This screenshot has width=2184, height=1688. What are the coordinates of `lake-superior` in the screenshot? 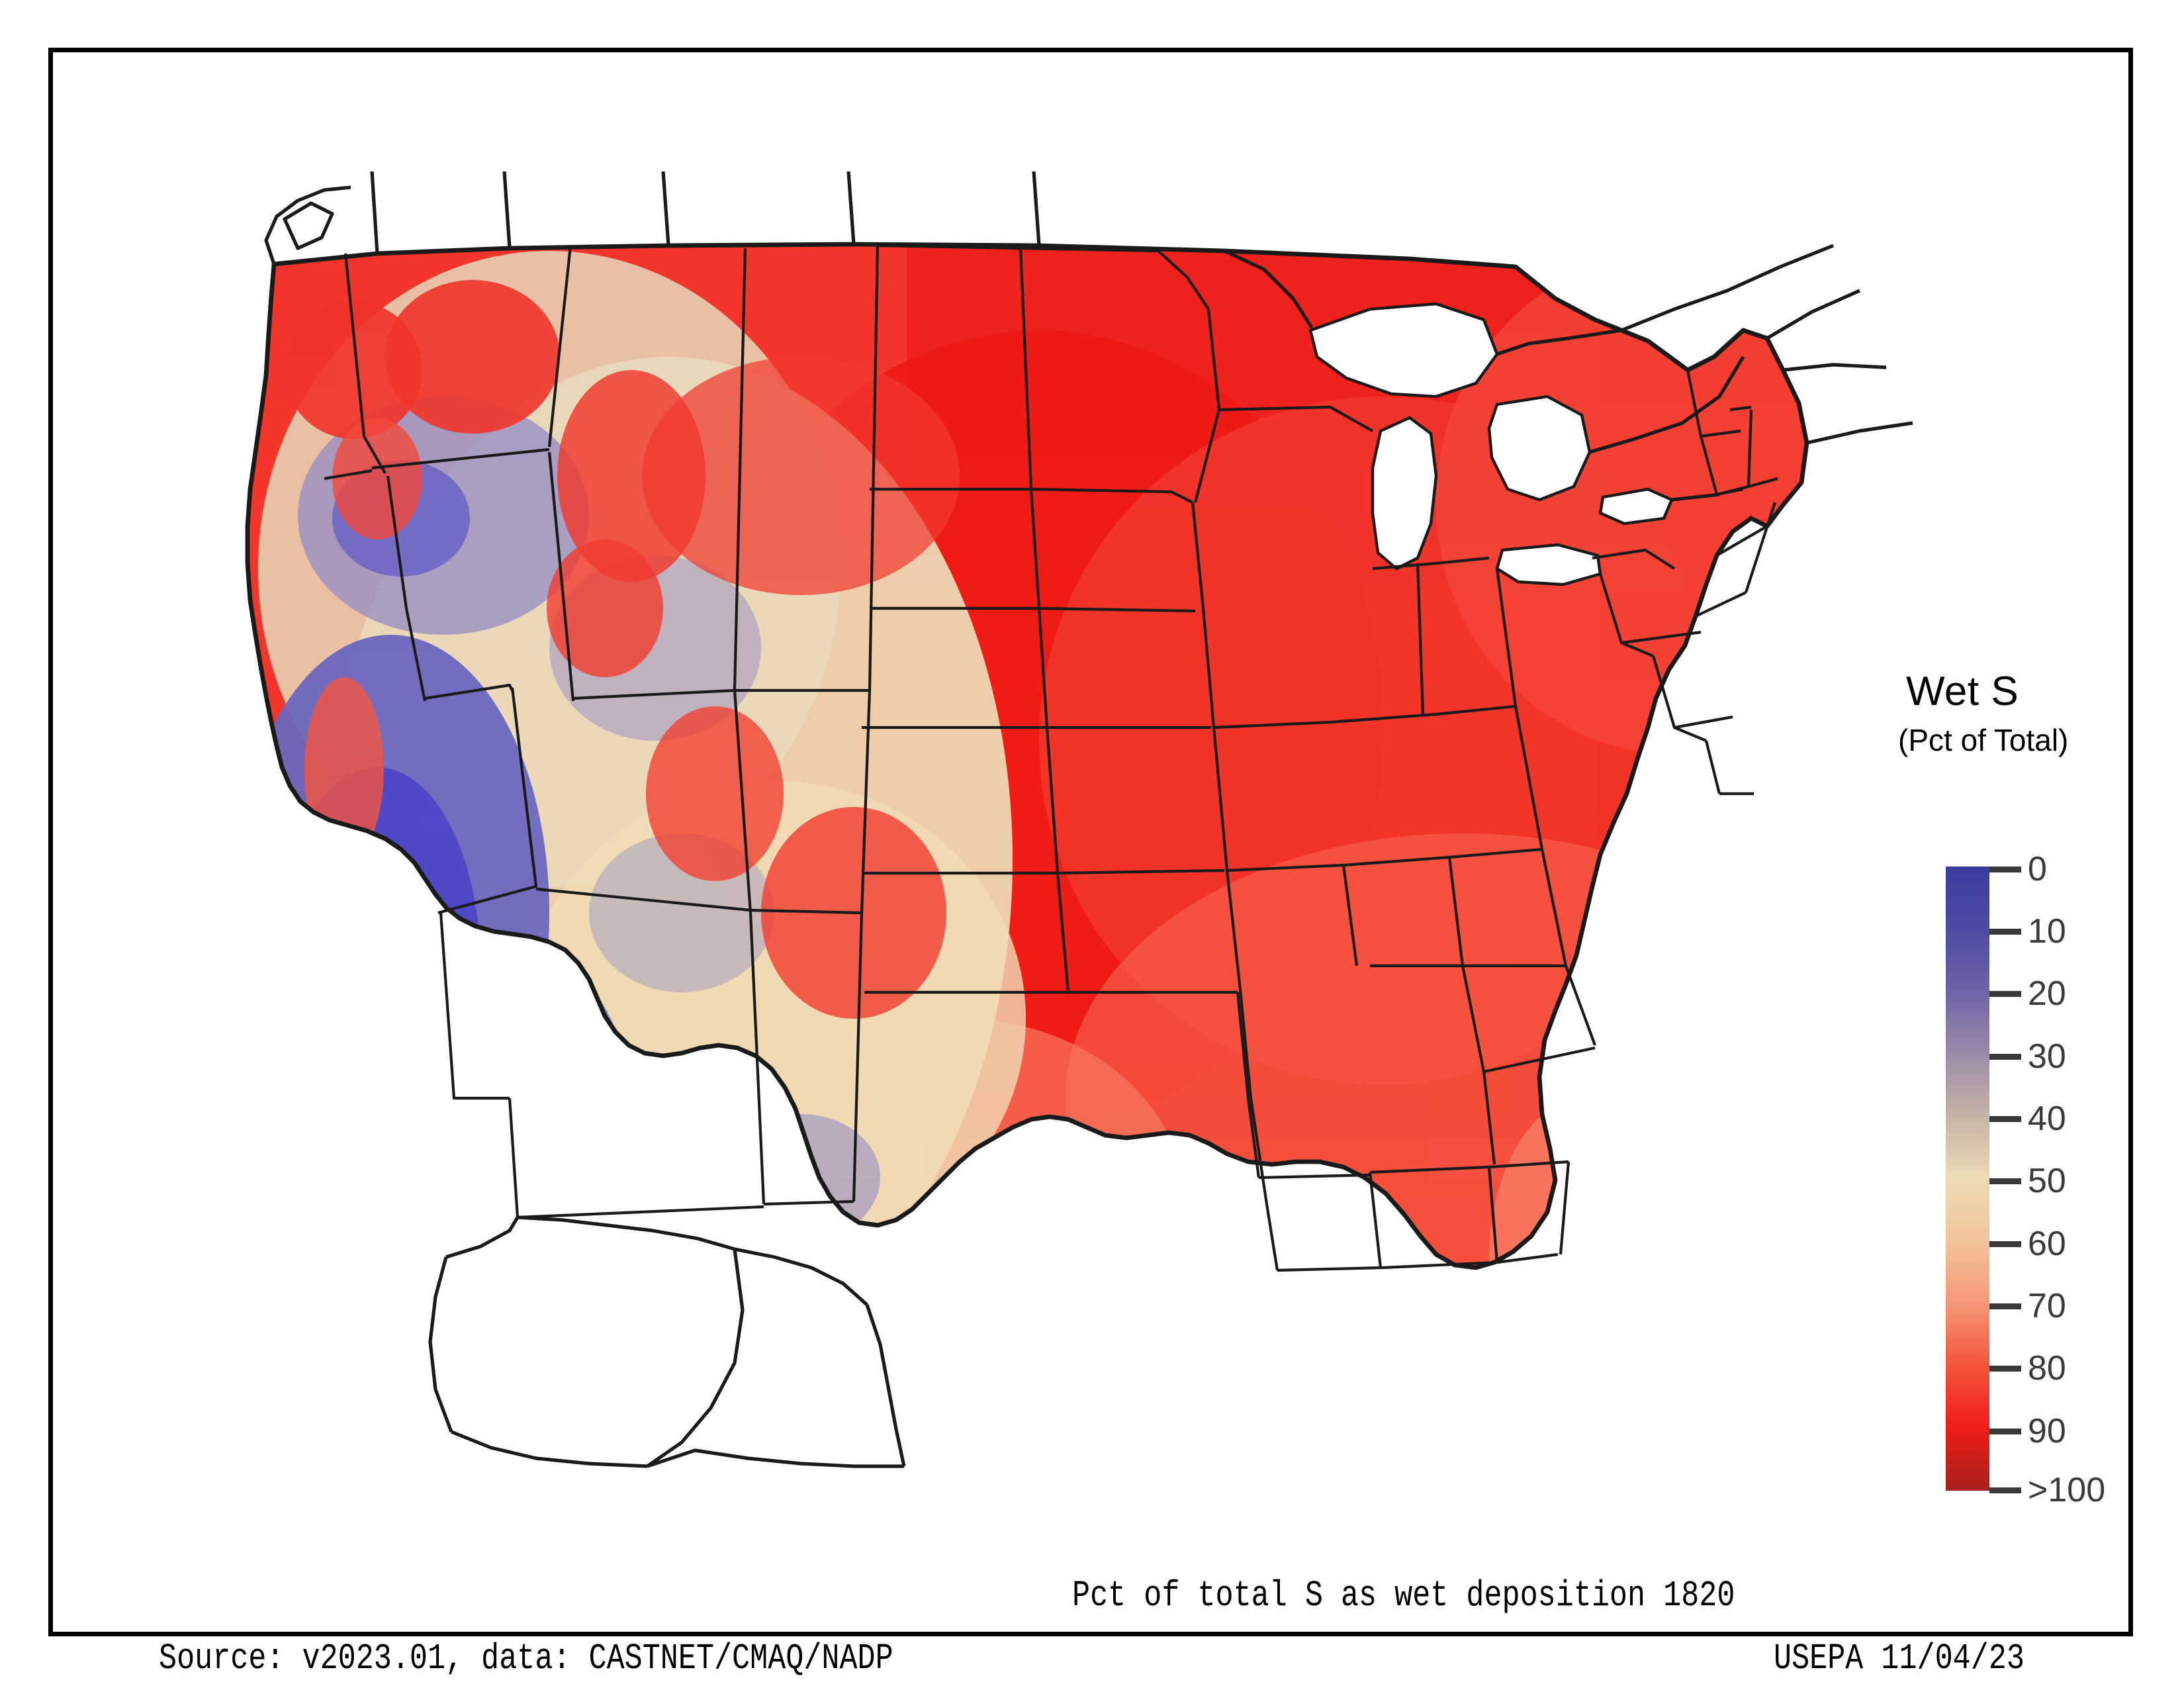 It's located at (1403, 350).